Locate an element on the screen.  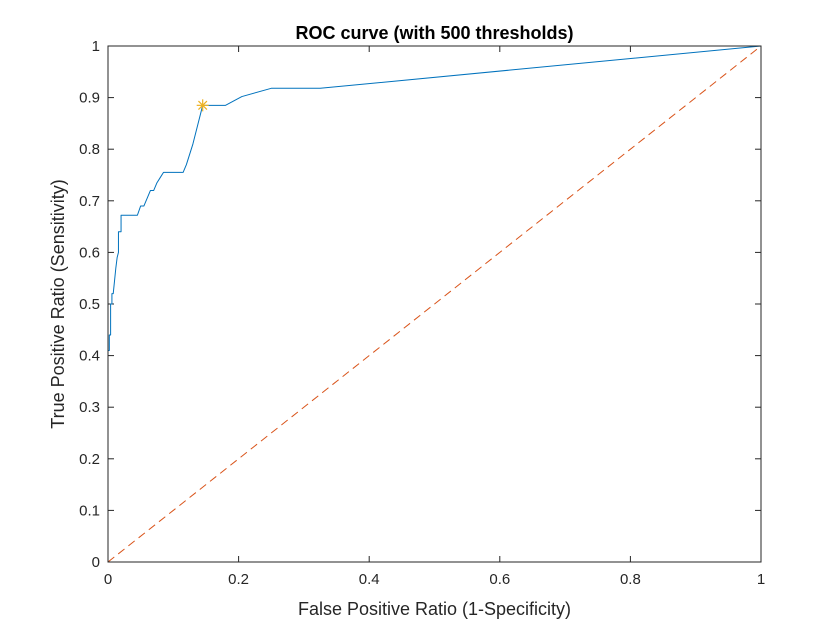
x-tick-label: 0 is located at coordinates (108, 579).